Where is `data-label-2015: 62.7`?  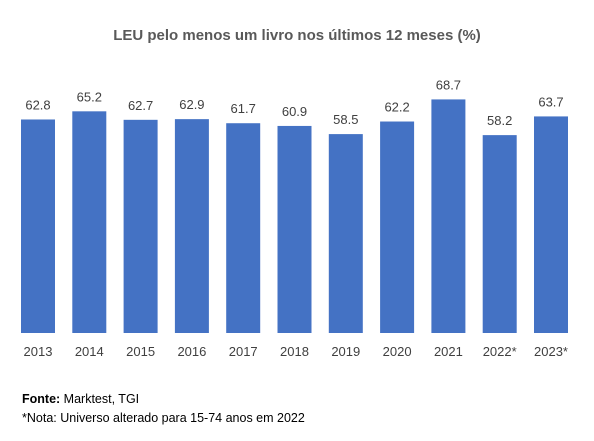
data-label-2015: 62.7 is located at coordinates (140, 105).